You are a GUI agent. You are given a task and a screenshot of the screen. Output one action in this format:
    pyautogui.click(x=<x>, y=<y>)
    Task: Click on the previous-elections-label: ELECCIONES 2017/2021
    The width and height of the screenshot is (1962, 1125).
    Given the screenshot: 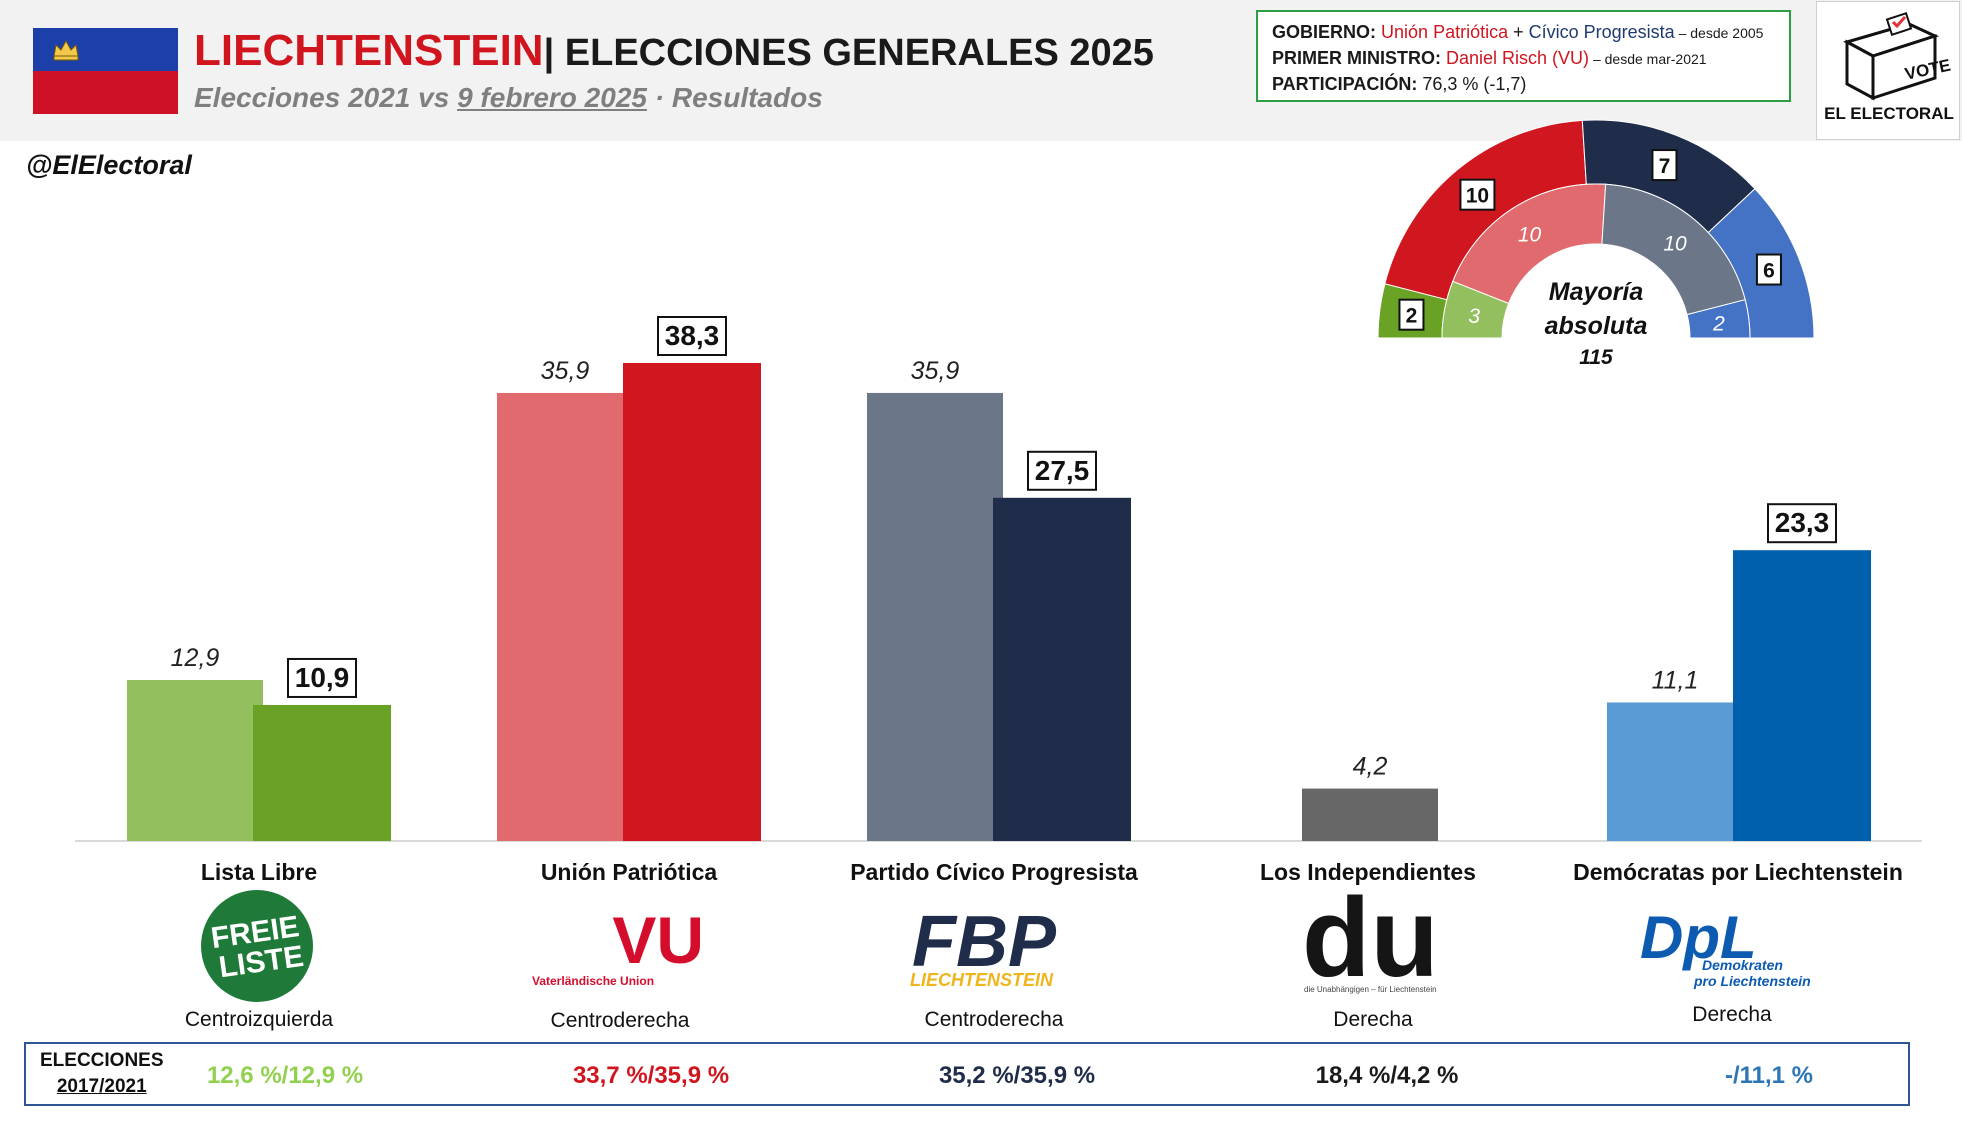 What is the action you would take?
    pyautogui.click(x=102, y=1074)
    